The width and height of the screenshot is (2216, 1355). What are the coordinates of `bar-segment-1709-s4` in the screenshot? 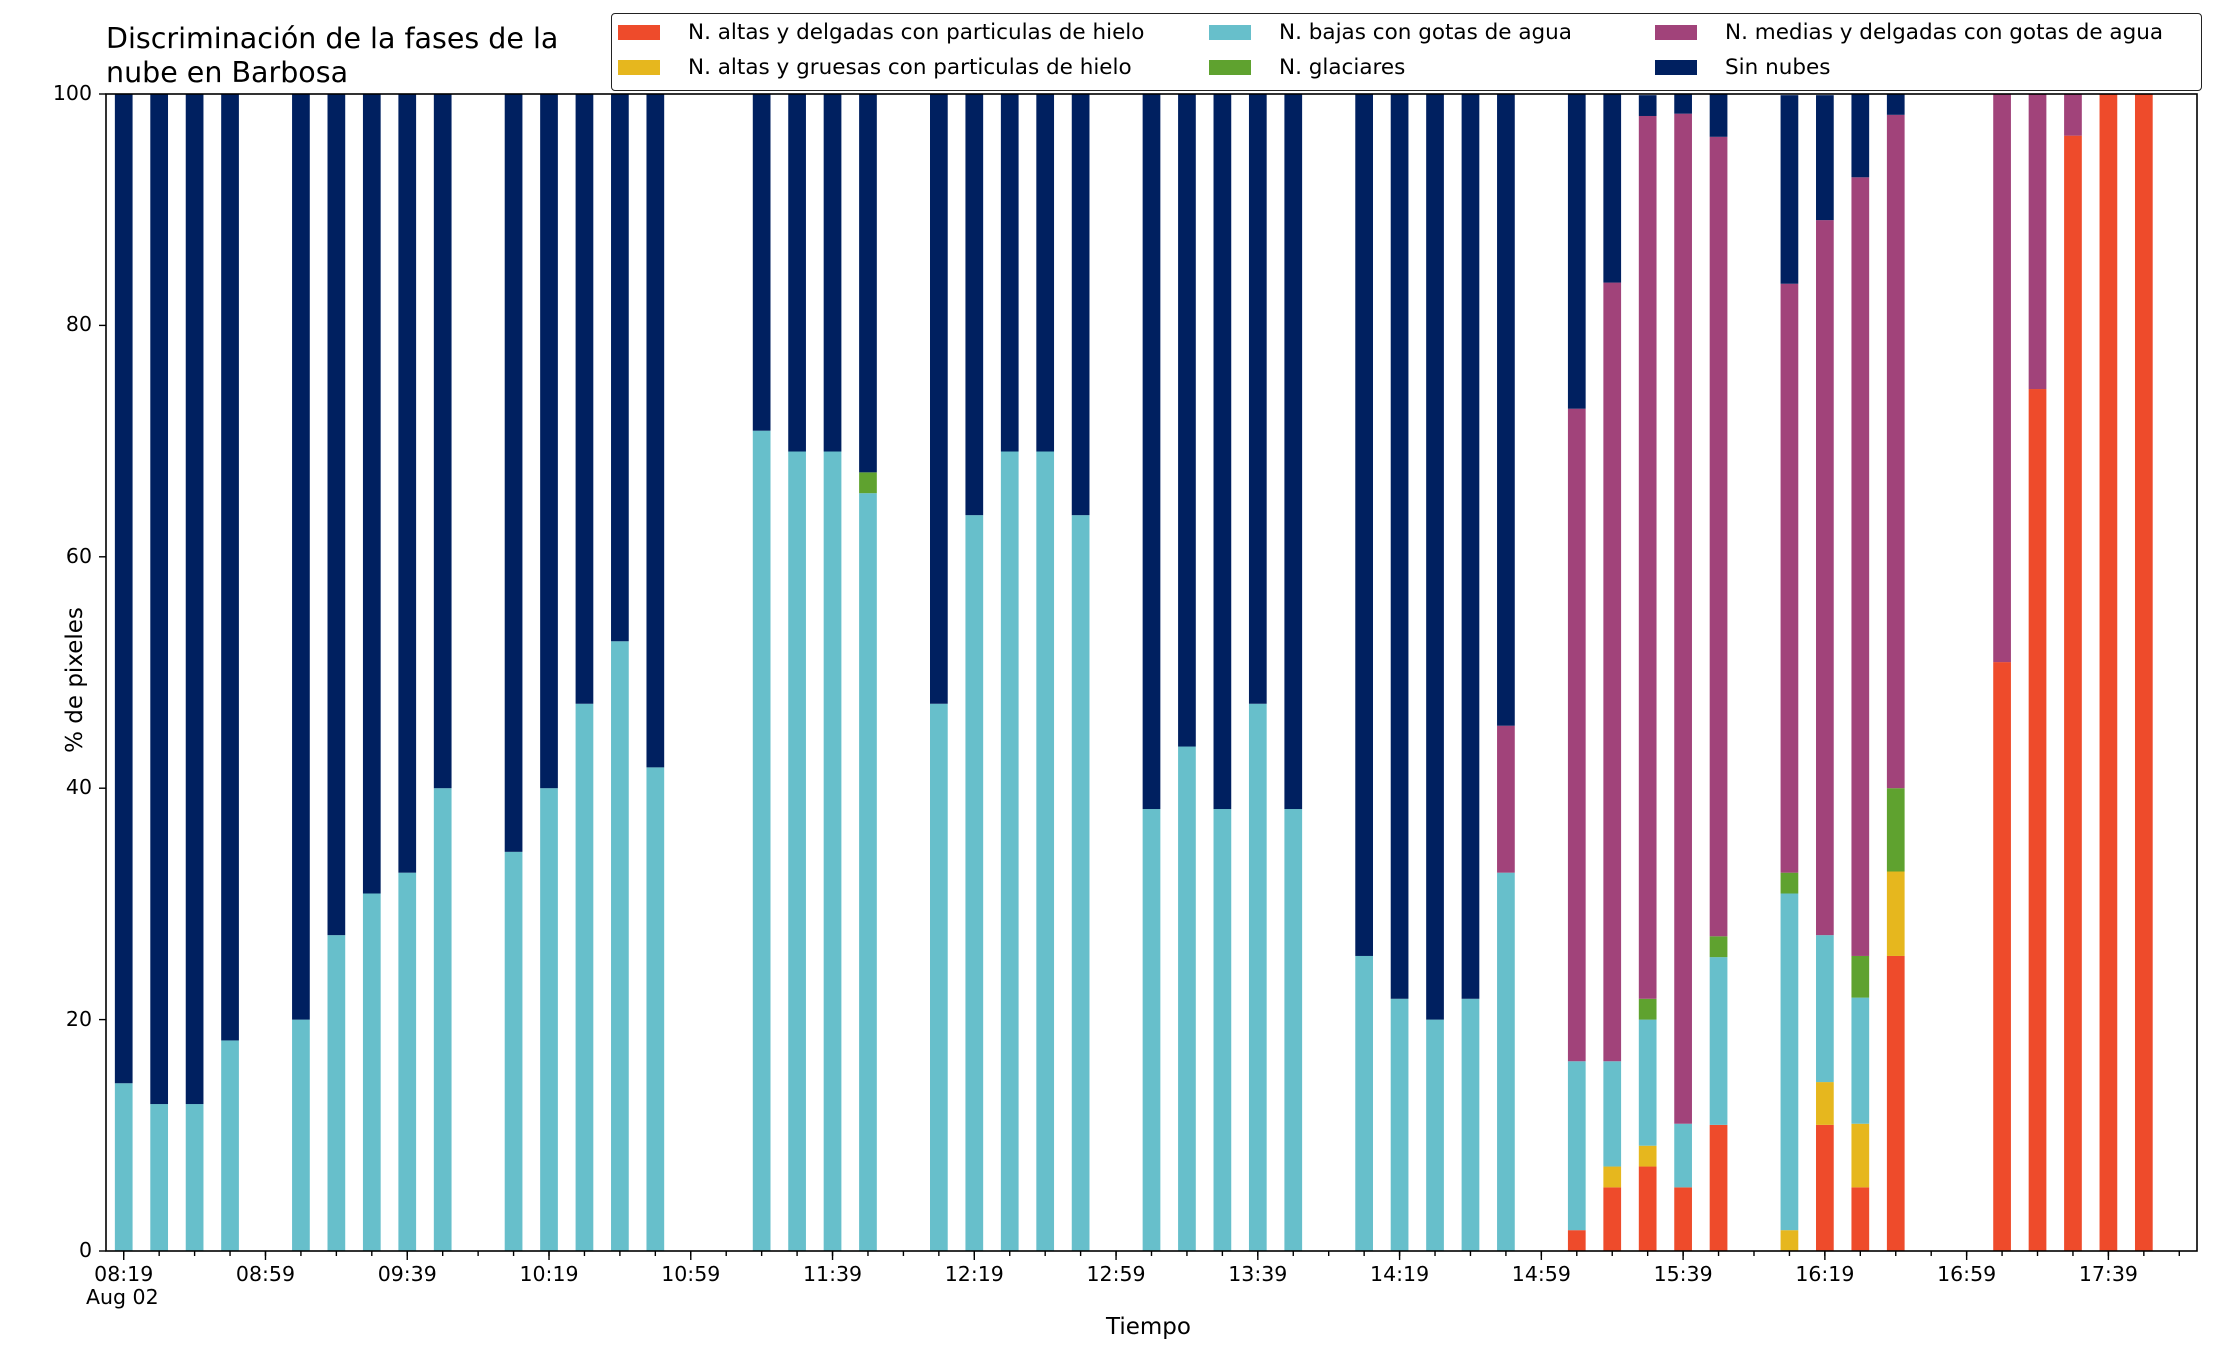 It's located at (2002, 378).